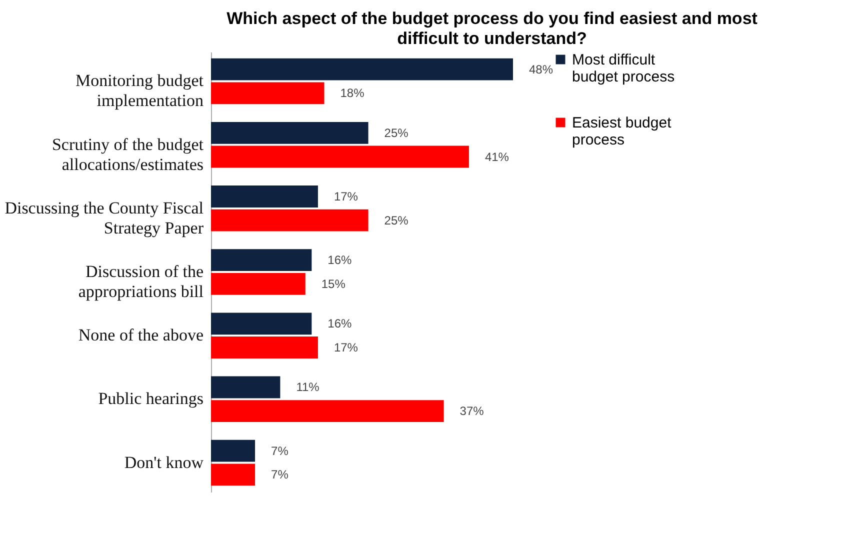  Describe the element at coordinates (164, 462) in the screenshot. I see `y-tick-label: Don't know` at that location.